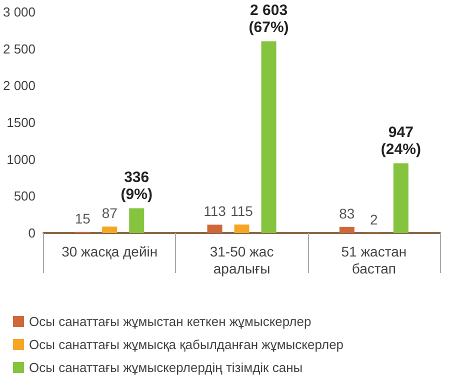 This screenshot has height=387, width=450. What do you see at coordinates (19, 86) in the screenshot?
I see `y-tick-label: 2 000` at bounding box center [19, 86].